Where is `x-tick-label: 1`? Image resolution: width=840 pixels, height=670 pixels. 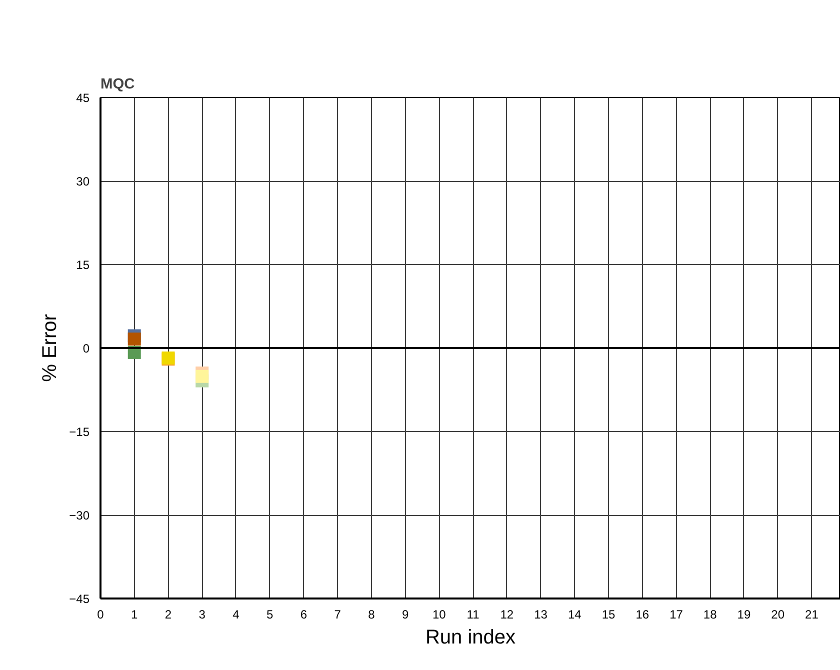
x-tick-label: 1 is located at coordinates (134, 615).